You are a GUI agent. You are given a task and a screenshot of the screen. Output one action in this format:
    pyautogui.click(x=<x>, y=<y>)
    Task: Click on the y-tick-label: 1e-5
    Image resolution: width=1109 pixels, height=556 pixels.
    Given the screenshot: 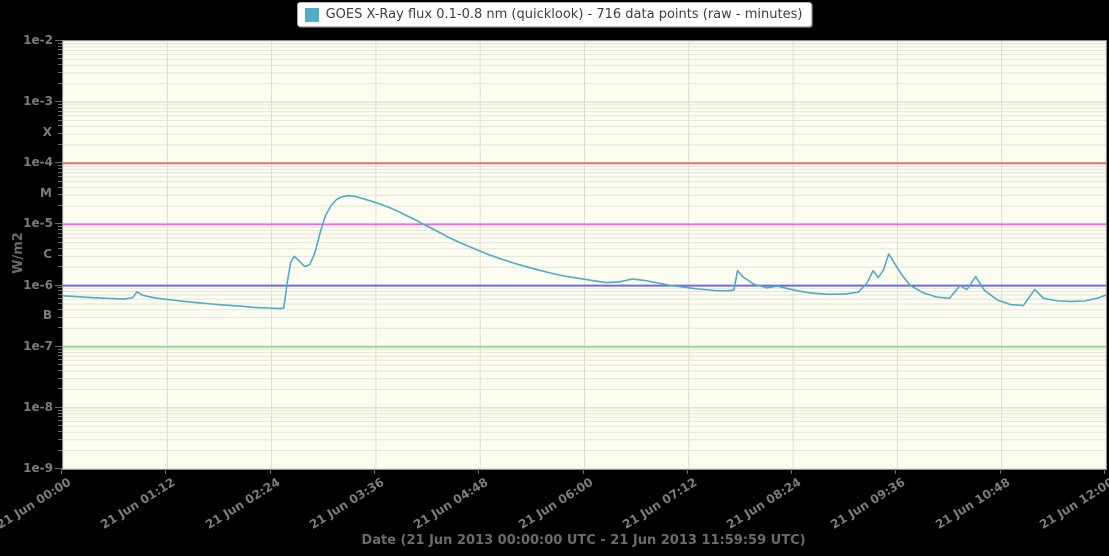 What is the action you would take?
    pyautogui.click(x=38, y=223)
    